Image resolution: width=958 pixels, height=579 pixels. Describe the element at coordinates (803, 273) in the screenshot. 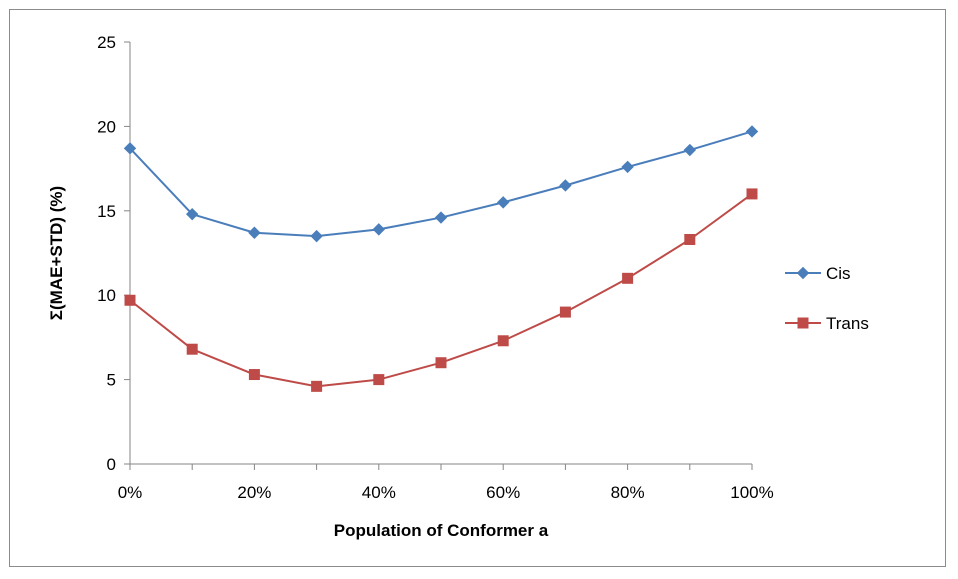

I see `legend-cis-marker` at that location.